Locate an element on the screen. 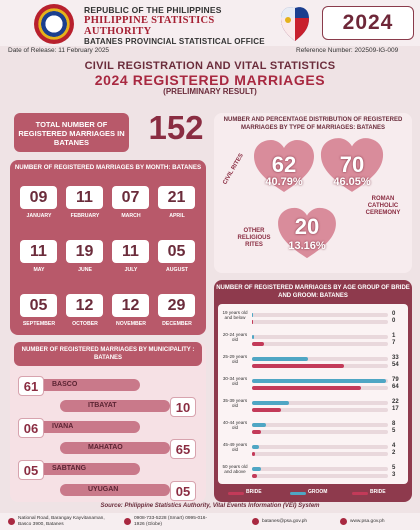 Image resolution: width=420 pixels, height=530 pixels. month-label: SEPTEMBER is located at coordinates (39, 324).